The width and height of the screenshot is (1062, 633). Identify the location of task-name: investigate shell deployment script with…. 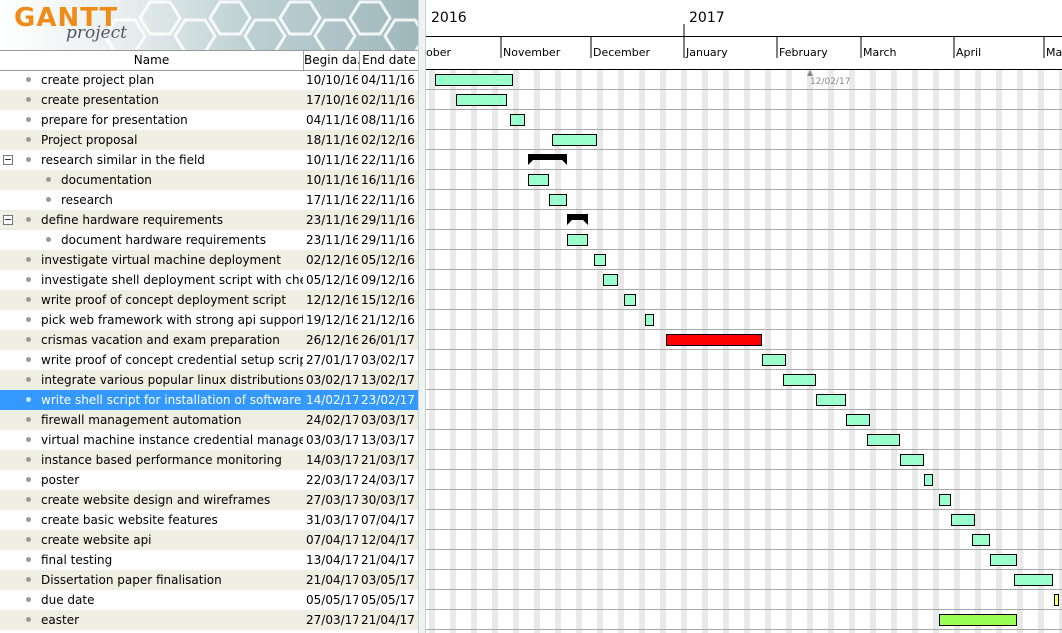
(172, 280).